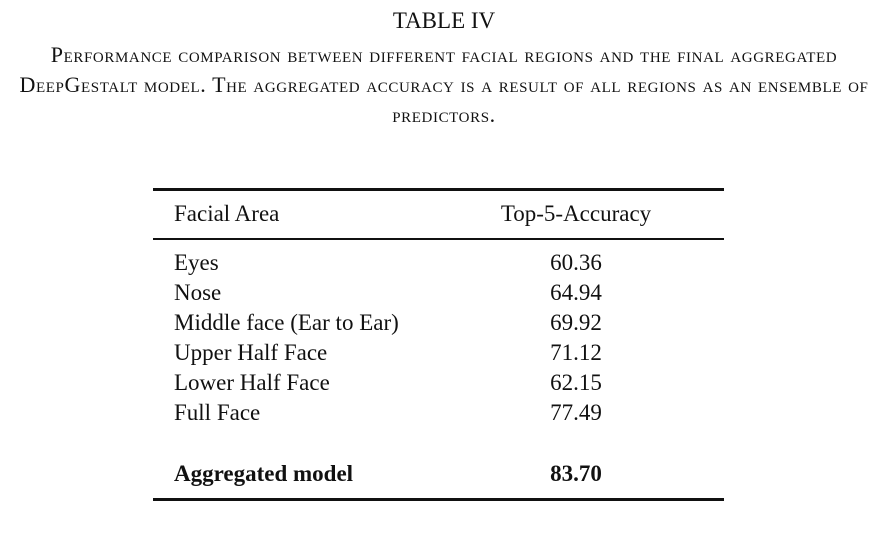  What do you see at coordinates (576, 292) in the screenshot?
I see `row-value: 64.94` at bounding box center [576, 292].